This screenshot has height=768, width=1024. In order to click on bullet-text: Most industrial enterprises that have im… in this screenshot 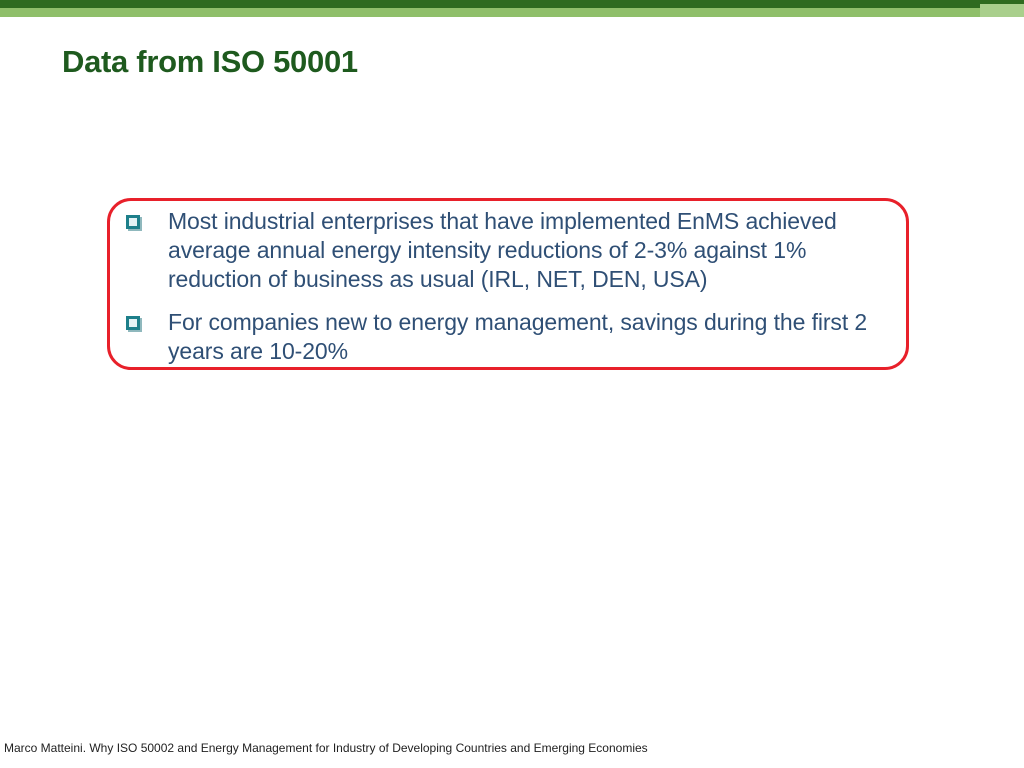, I will do `click(502, 250)`.